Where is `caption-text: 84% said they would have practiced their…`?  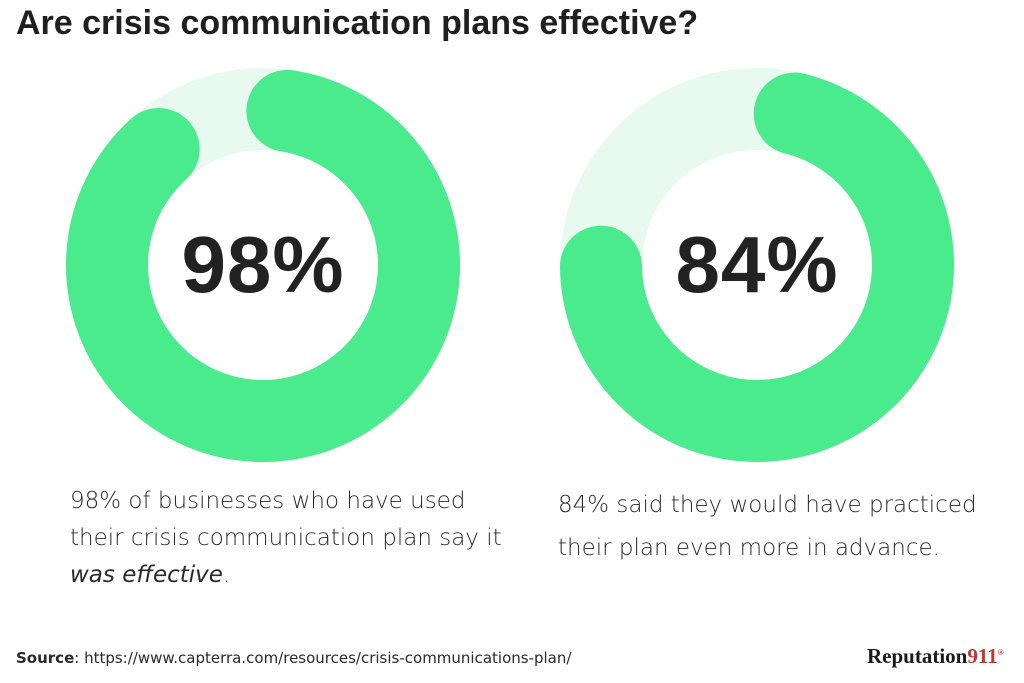
caption-text: 84% said they would have practiced their… is located at coordinates (767, 526).